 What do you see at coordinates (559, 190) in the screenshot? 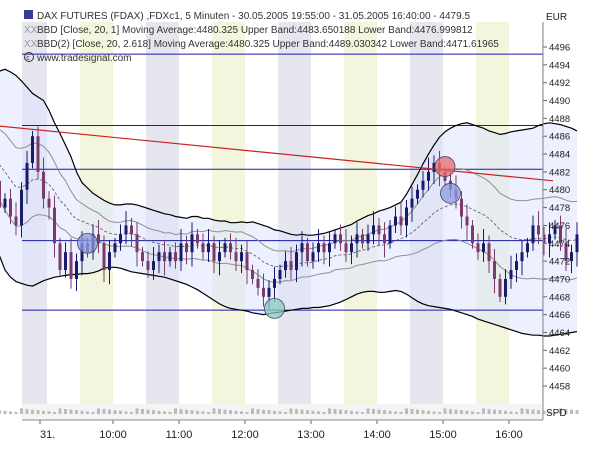
I see `y-tick-label: 4480` at bounding box center [559, 190].